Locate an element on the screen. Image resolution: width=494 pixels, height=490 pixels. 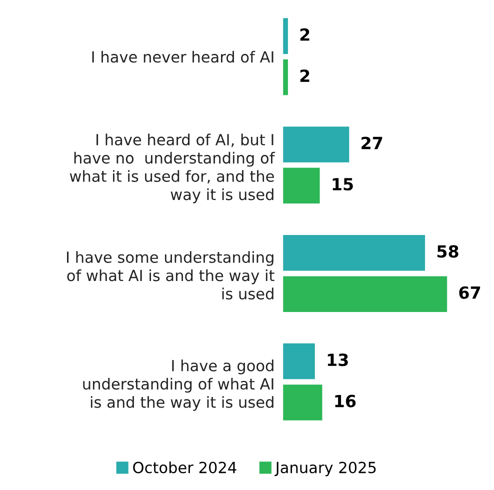
y-tick-label: I have some understanding of what AI is and the way it is used is located at coordinates (170, 275).